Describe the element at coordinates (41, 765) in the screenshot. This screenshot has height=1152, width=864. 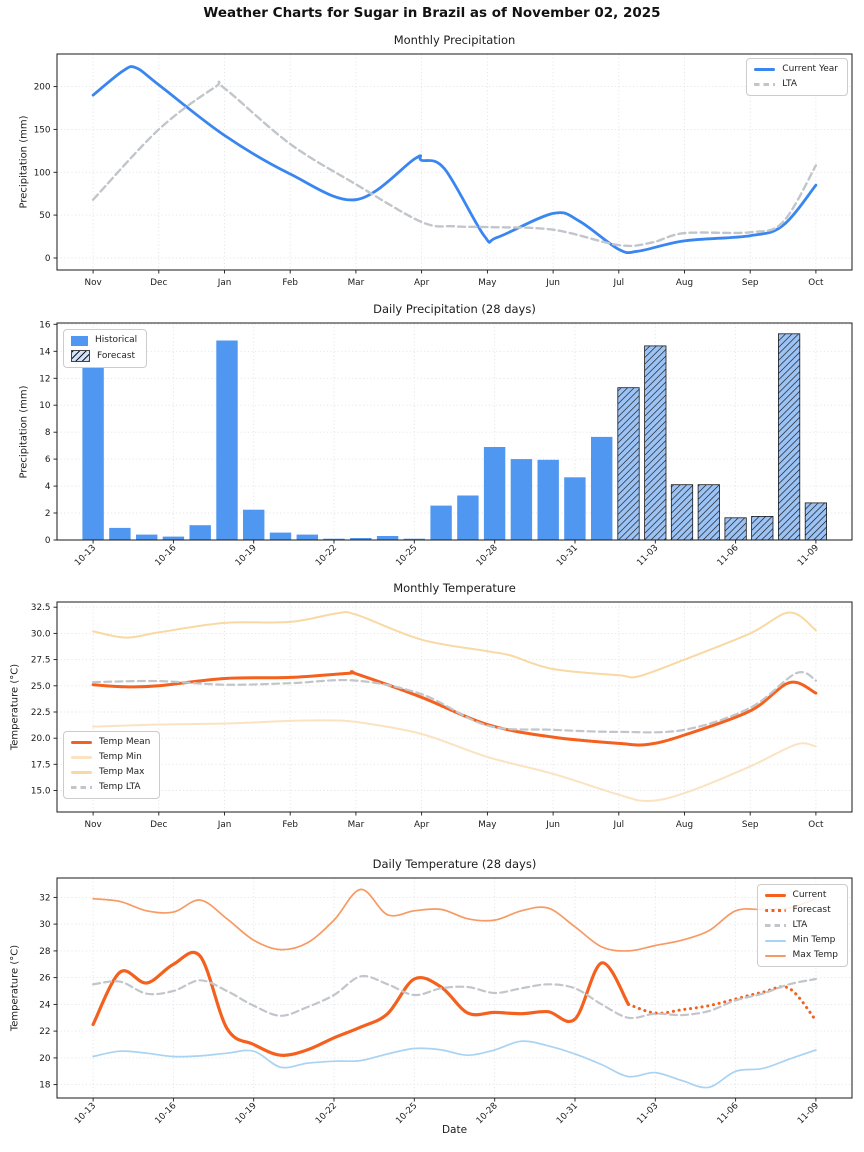
I see `y-tick-label: 17.5` at that location.